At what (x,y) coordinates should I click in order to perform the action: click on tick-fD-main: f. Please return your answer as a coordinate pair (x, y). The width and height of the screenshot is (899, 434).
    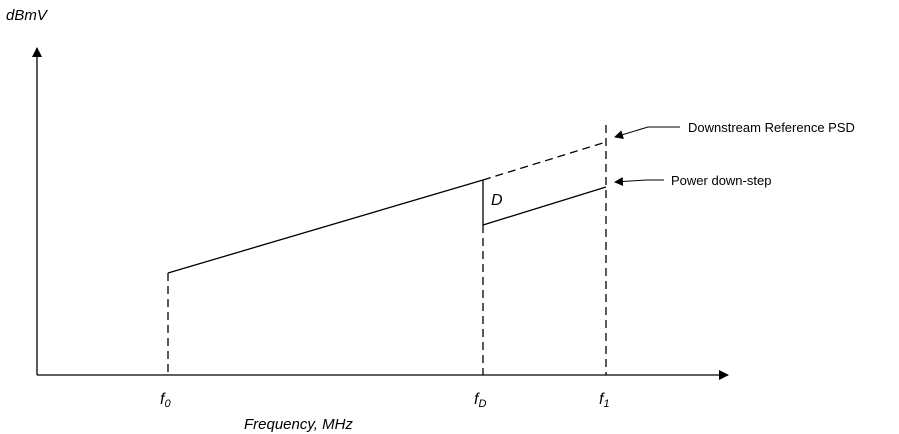
    Looking at the image, I should click on (477, 399).